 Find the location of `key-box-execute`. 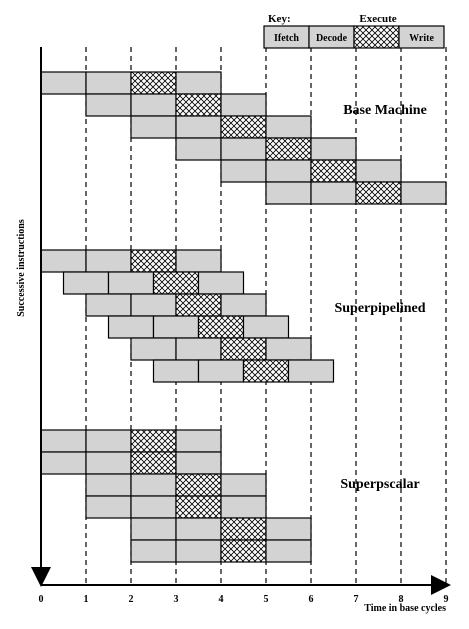

key-box-execute is located at coordinates (376, 37).